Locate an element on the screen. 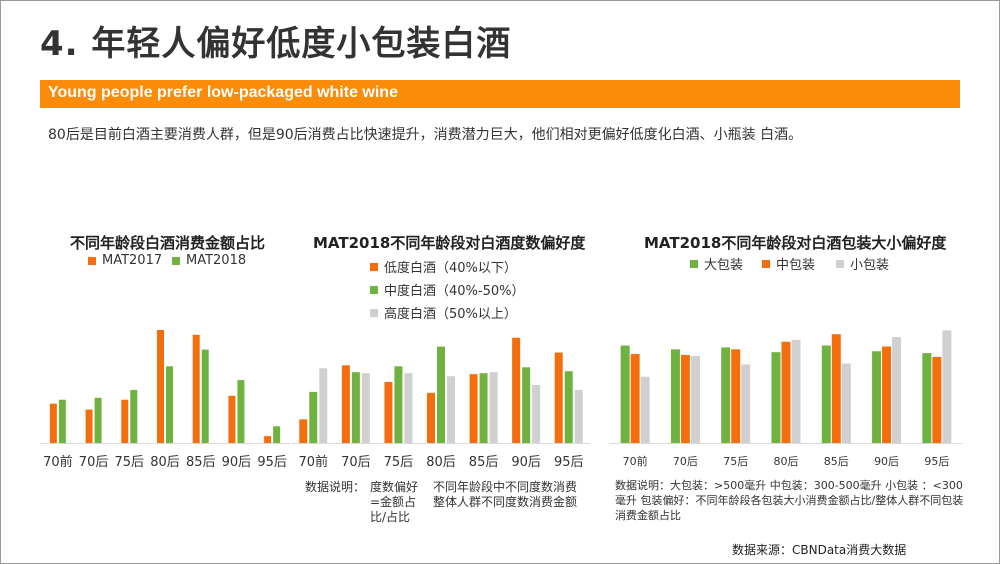  chart3-legend-item-2: 中包装 is located at coordinates (788, 263).